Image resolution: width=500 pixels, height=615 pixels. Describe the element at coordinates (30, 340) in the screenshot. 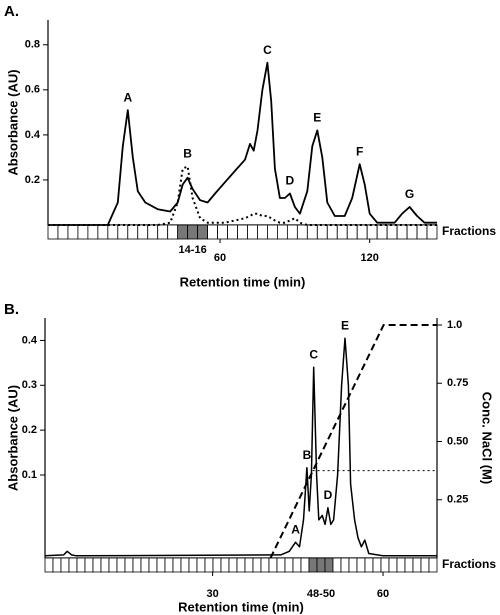

I see `y-tick-label: 0.4` at that location.